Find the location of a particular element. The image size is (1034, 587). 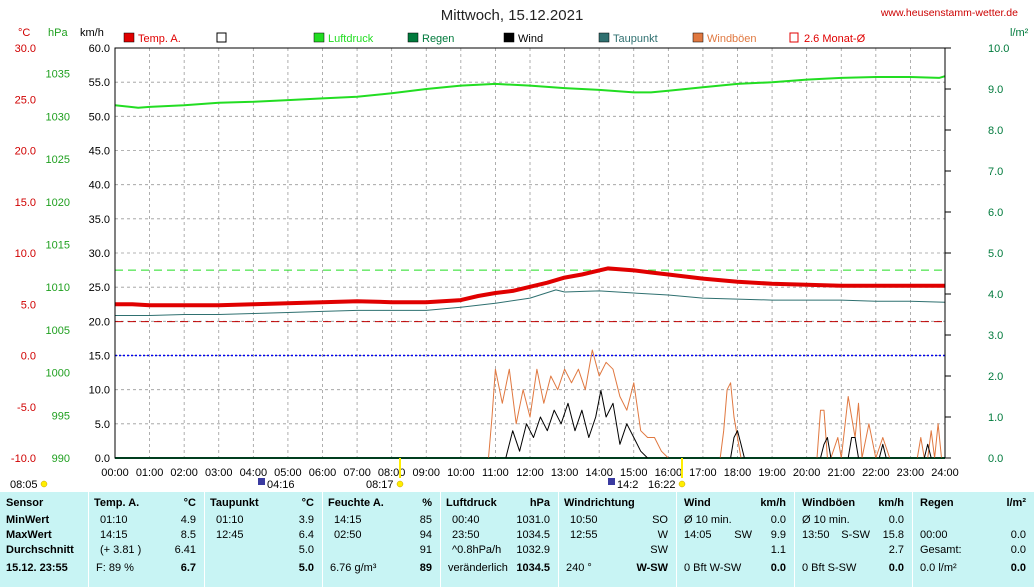

stats-row-label: MaxWert is located at coordinates (29, 535).